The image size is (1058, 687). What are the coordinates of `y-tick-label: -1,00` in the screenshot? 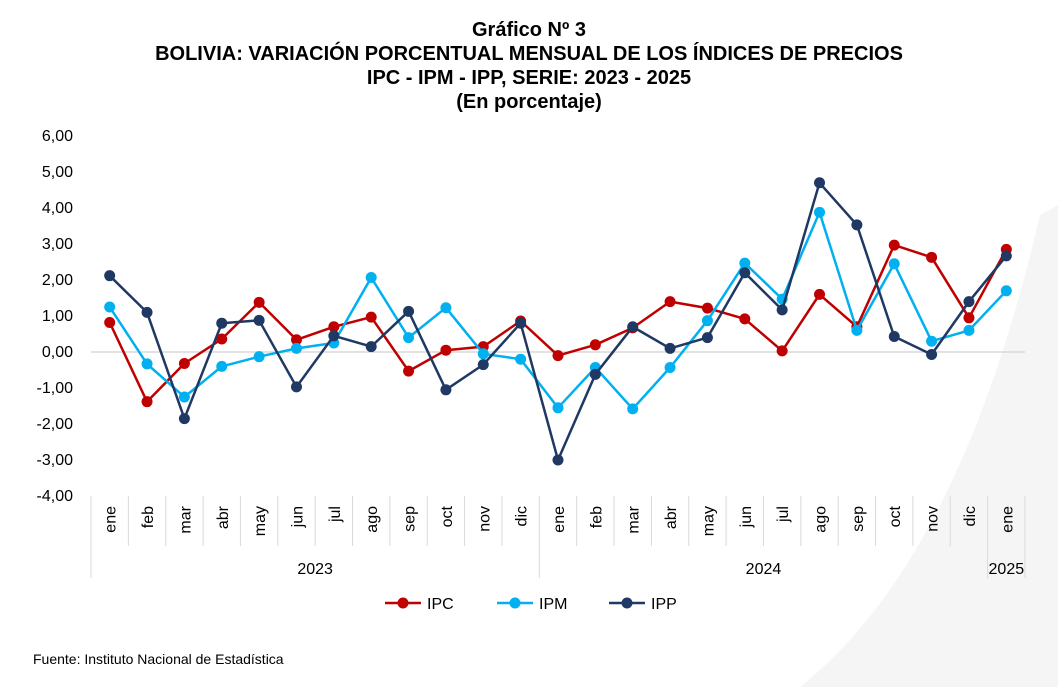 It's located at (55, 388).